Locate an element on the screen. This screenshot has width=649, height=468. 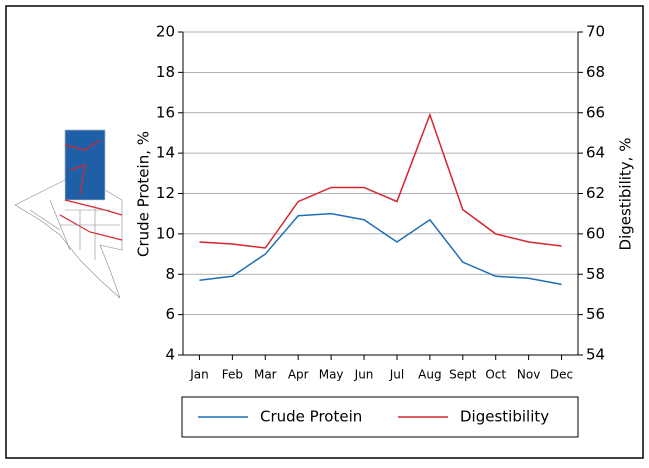
region-map is located at coordinates (68, 214).